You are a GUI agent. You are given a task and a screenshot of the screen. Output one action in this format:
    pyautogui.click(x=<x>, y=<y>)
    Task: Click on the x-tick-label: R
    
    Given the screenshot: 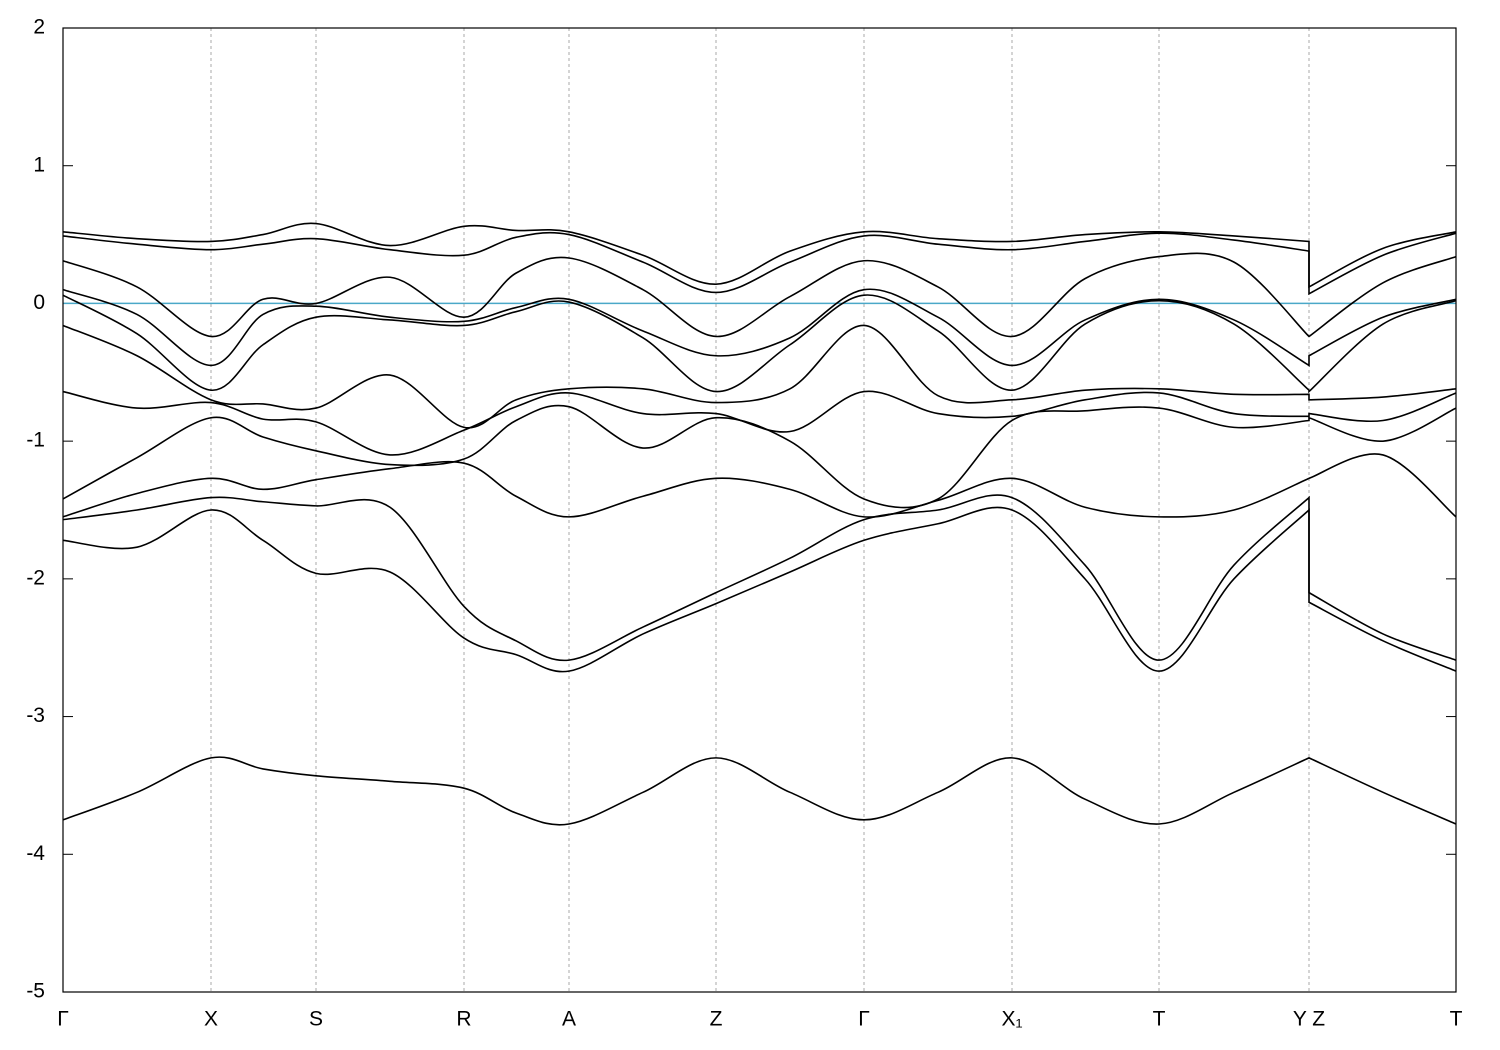 What is the action you would take?
    pyautogui.click(x=463, y=1019)
    